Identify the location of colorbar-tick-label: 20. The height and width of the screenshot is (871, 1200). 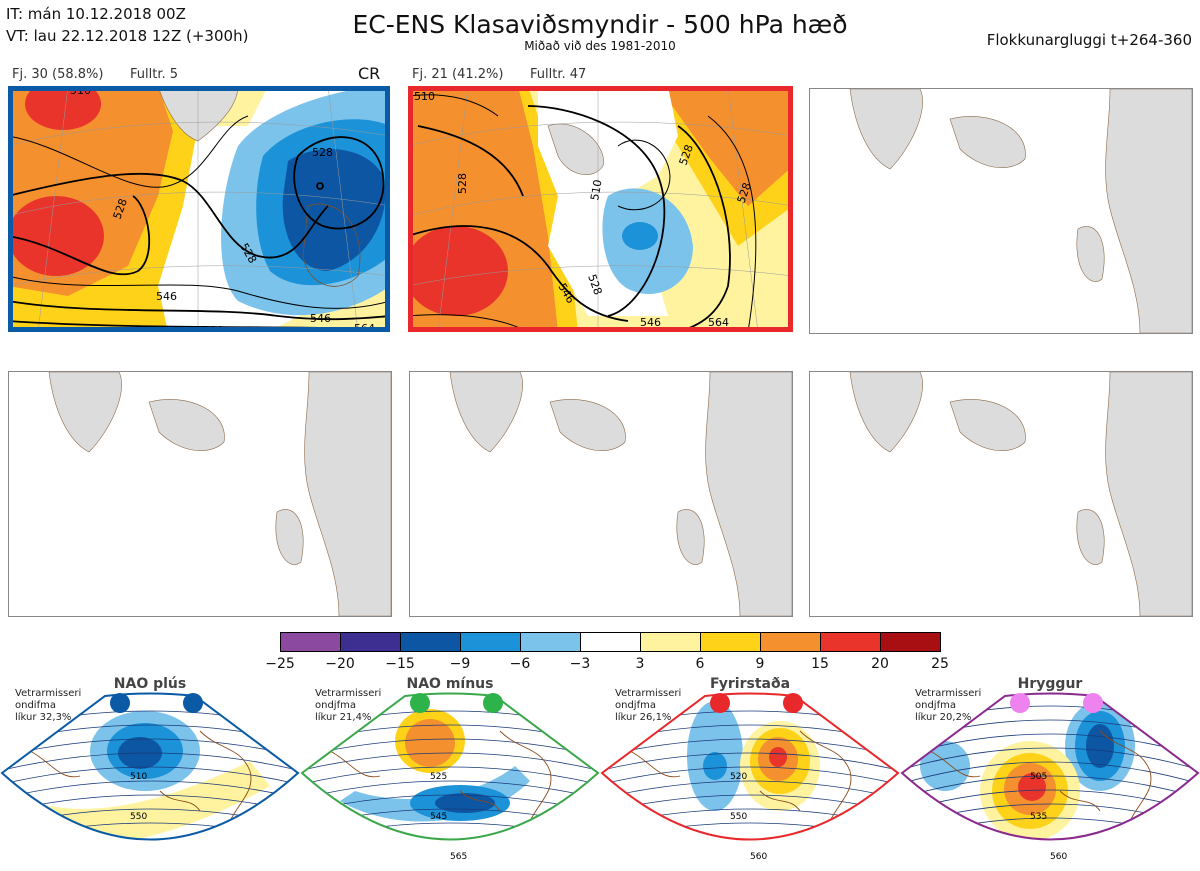
(880, 664).